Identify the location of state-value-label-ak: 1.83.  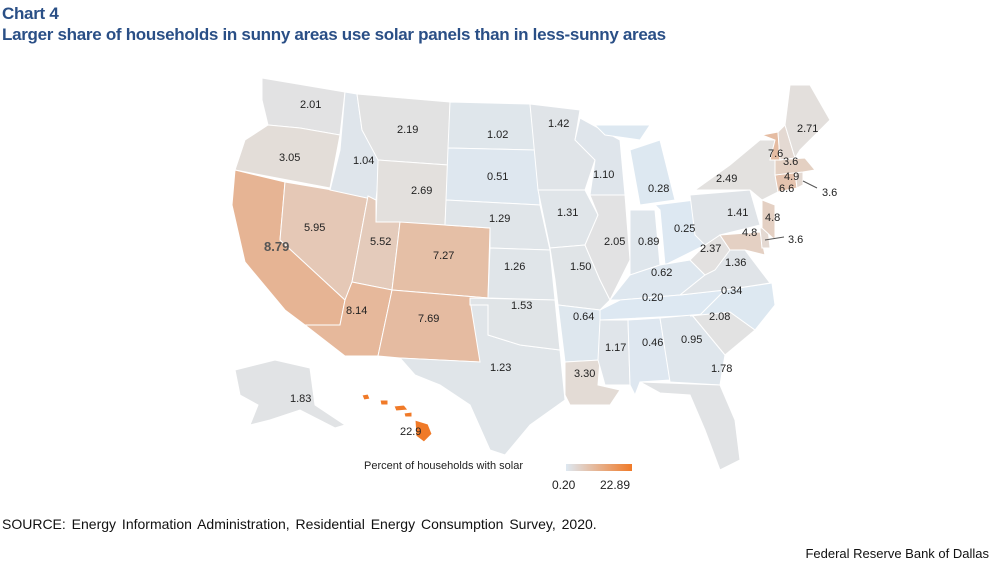
(300, 399).